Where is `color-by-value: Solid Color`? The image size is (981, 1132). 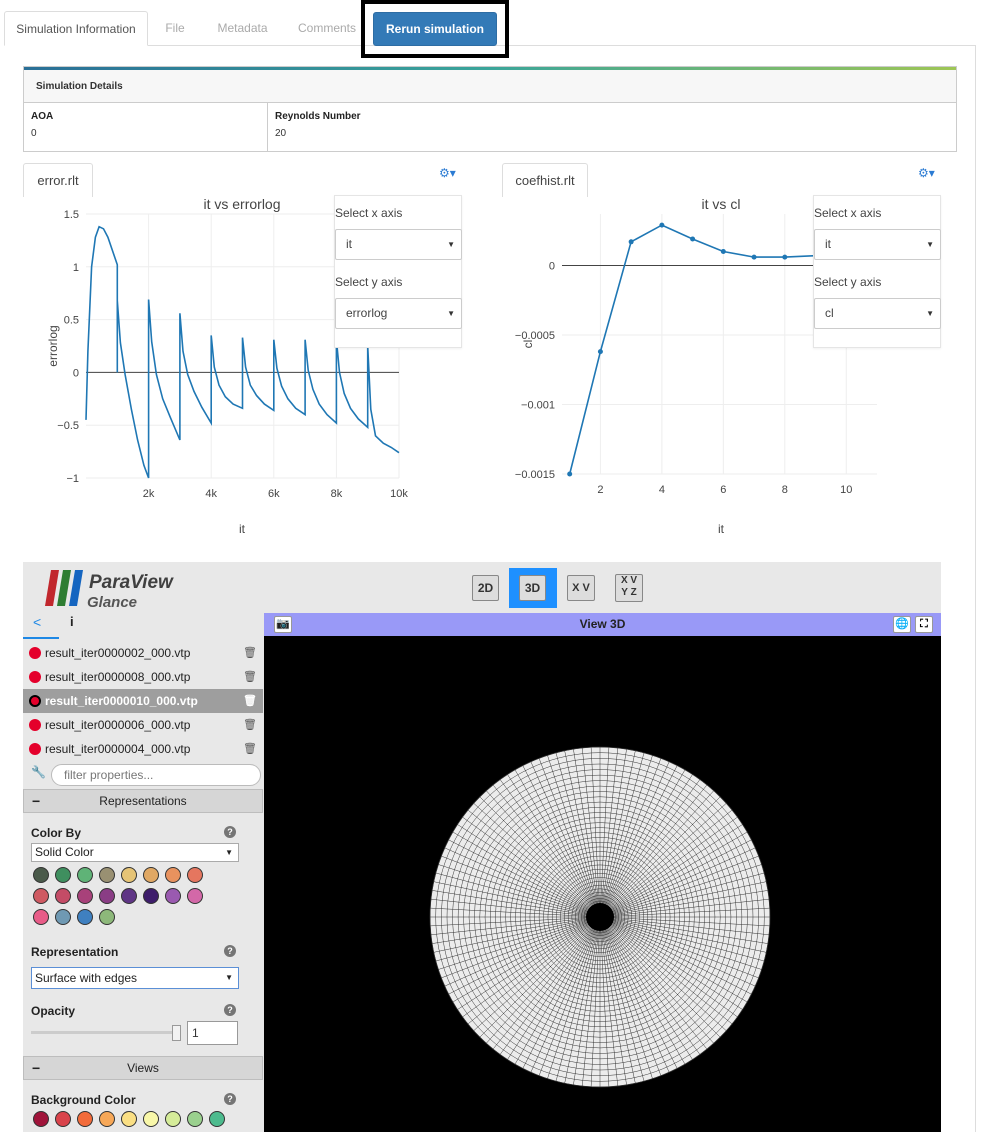
color-by-value: Solid Color is located at coordinates (64, 852).